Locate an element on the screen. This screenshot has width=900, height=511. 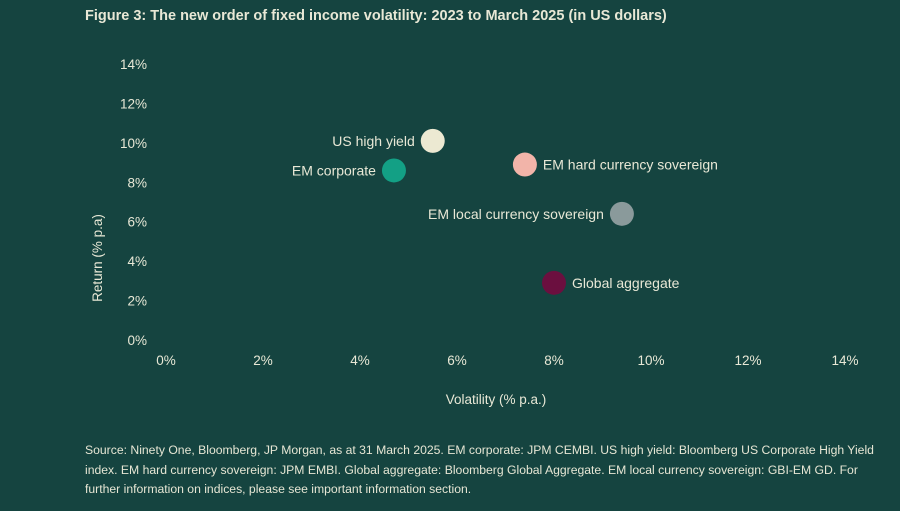
y-axis-ticks: 0% 2% 4% 6% 8% 10% 12% 14% is located at coordinates (133, 202).